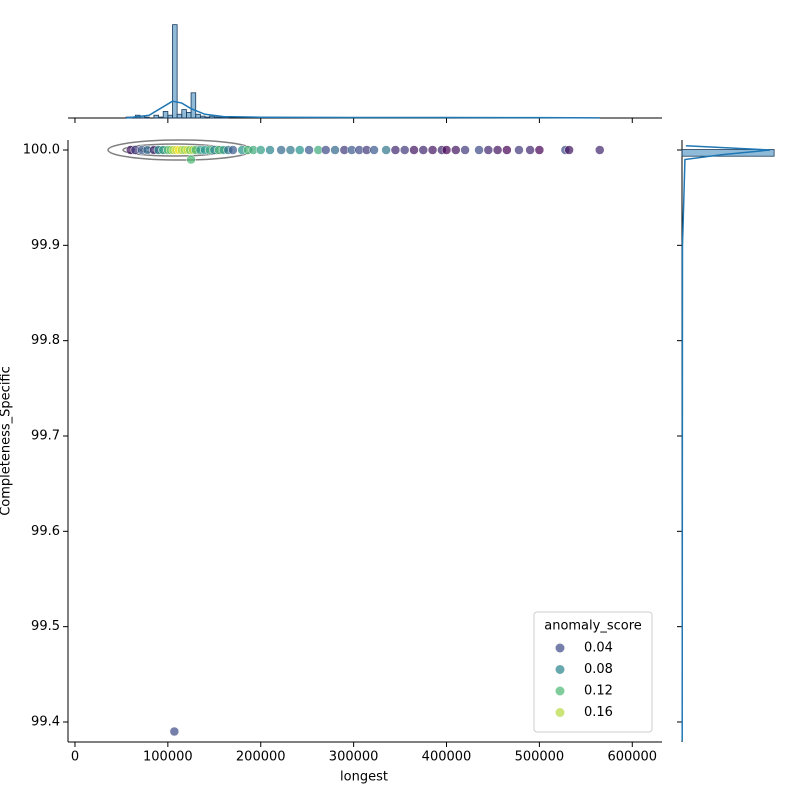  I want to click on y-tick-label: 100.0, so click(41, 150).